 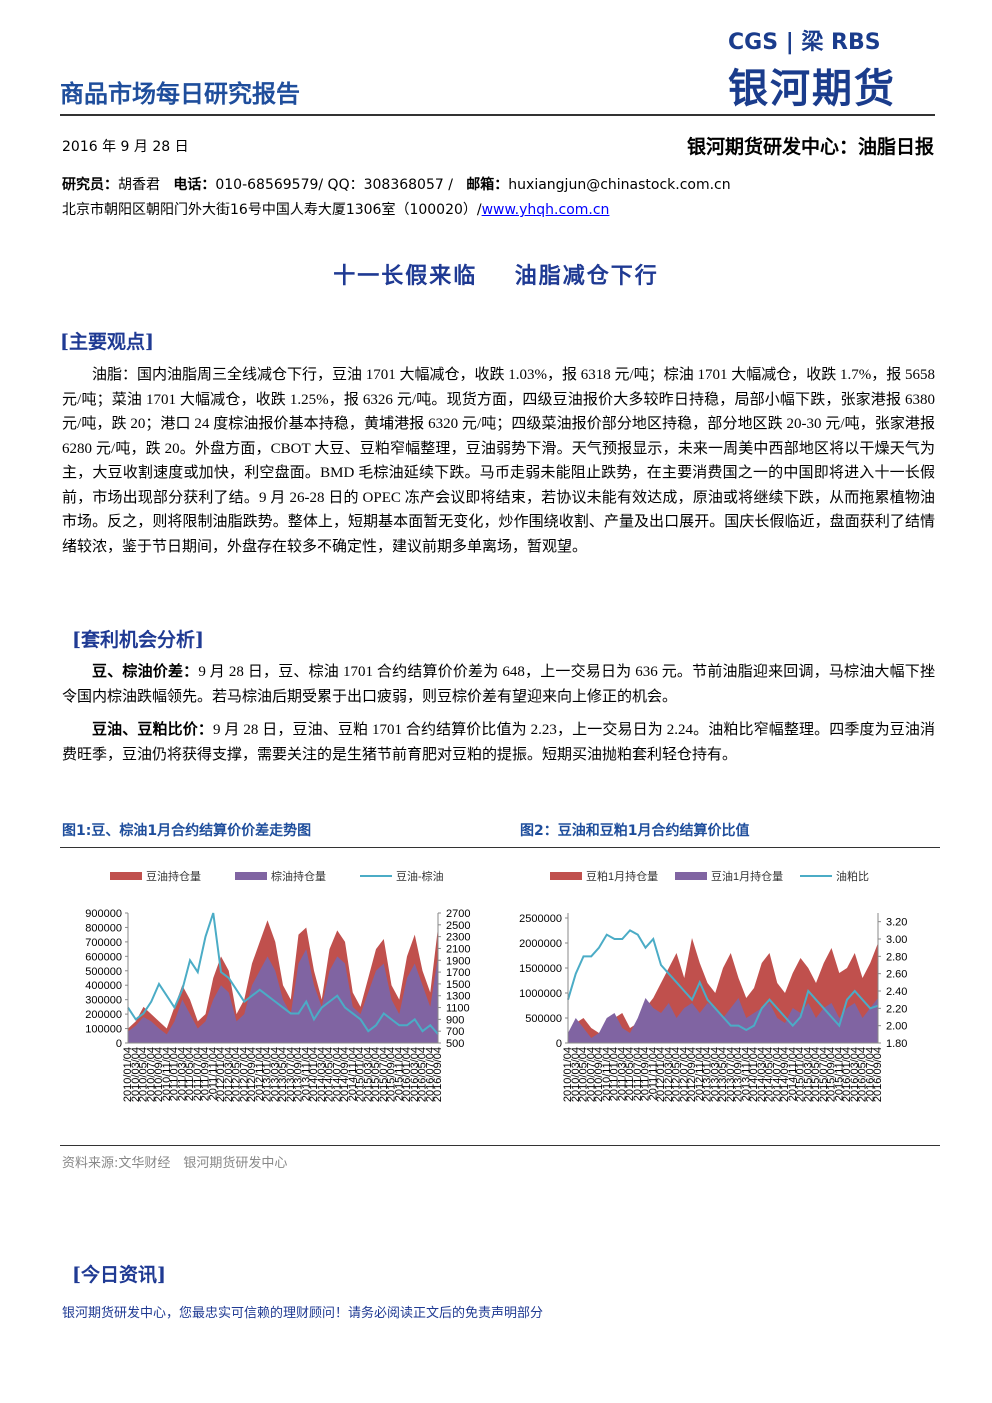 What do you see at coordinates (455, 1032) in the screenshot?
I see `y2-tick-label: 700` at bounding box center [455, 1032].